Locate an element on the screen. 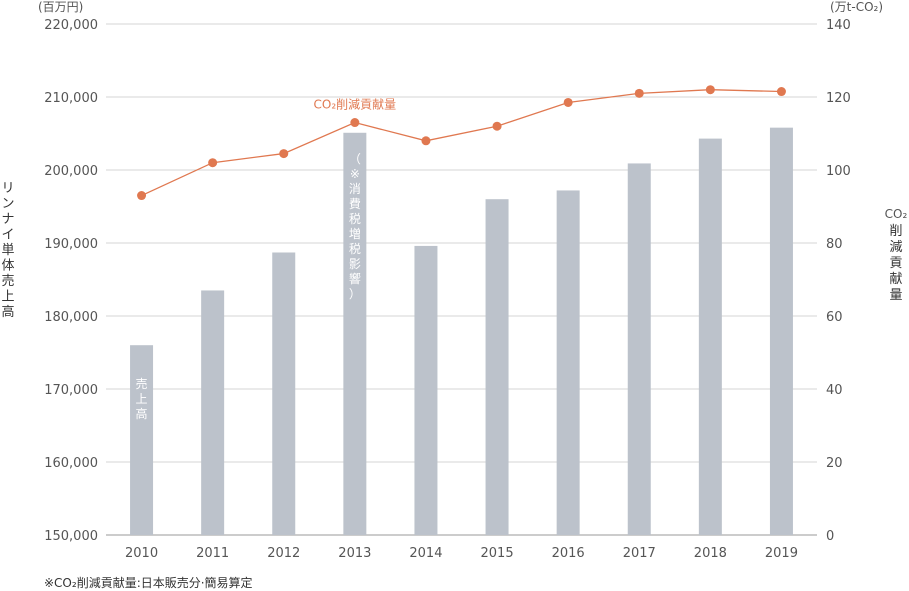  co2-point-2012 is located at coordinates (284, 154).